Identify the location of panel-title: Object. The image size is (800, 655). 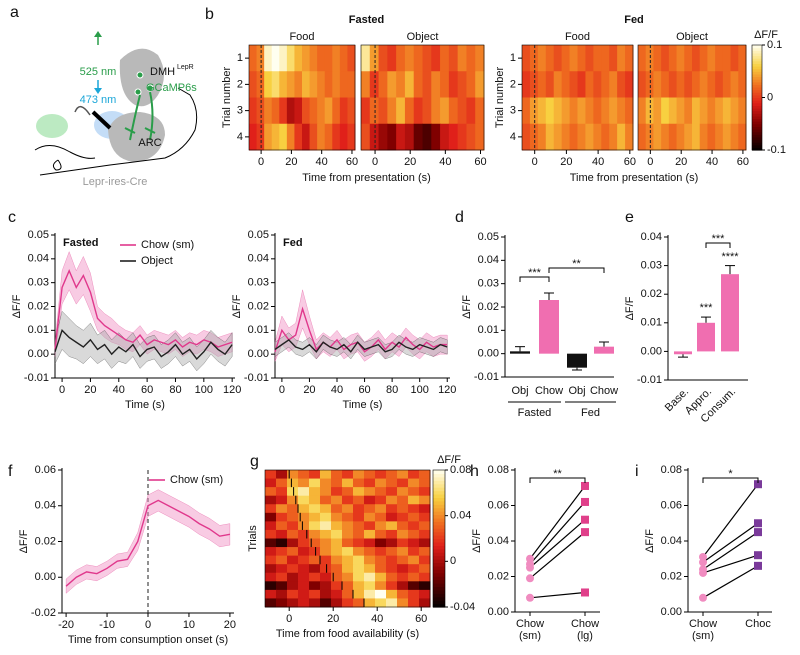
(423, 37).